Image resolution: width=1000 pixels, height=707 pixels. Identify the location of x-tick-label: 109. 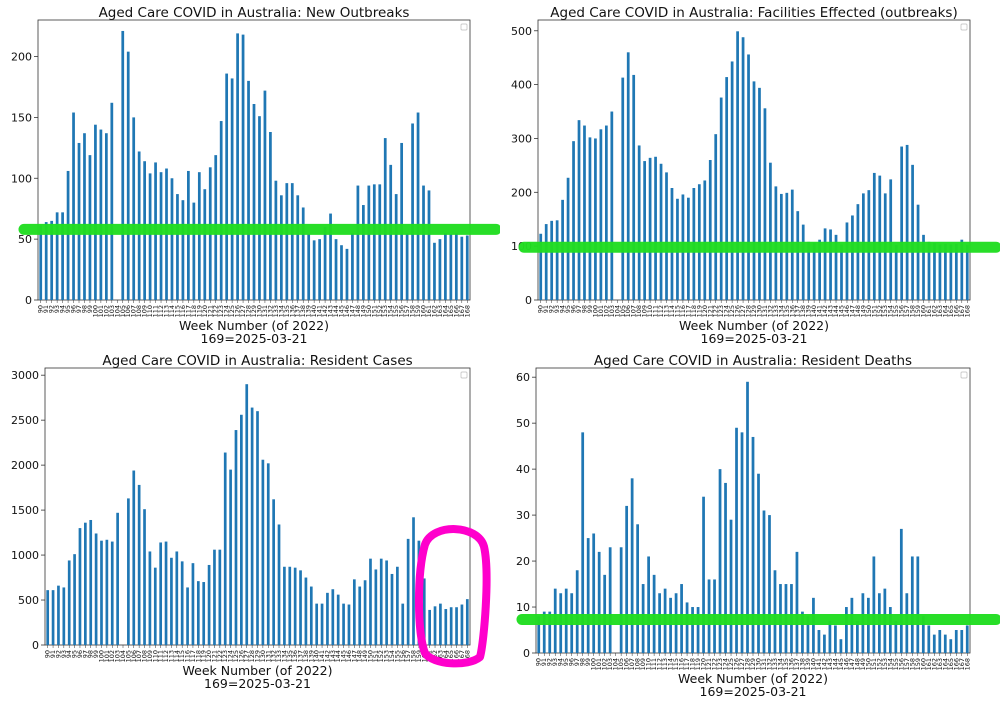
(645, 311).